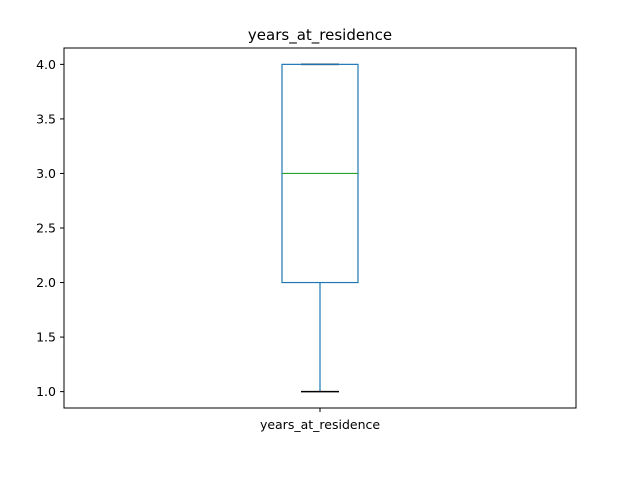 The image size is (640, 480). What do you see at coordinates (46, 282) in the screenshot?
I see `y-tick-label: 2.0` at bounding box center [46, 282].